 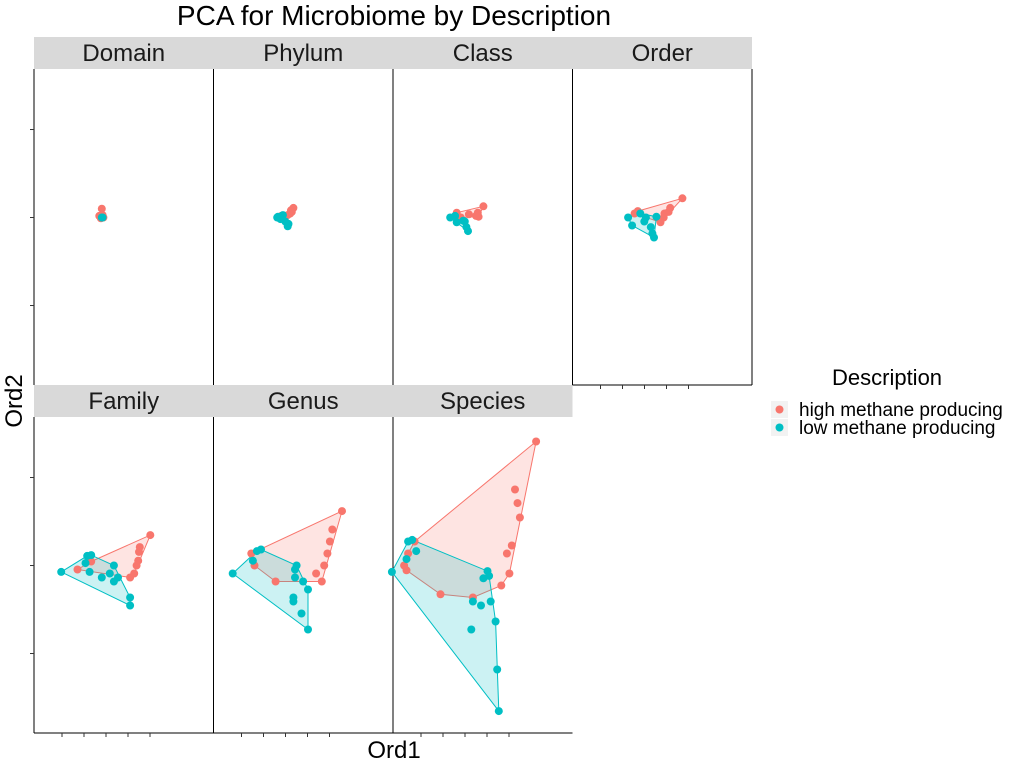 What do you see at coordinates (14, 400) in the screenshot?
I see `y-axis-title: Ord2` at bounding box center [14, 400].